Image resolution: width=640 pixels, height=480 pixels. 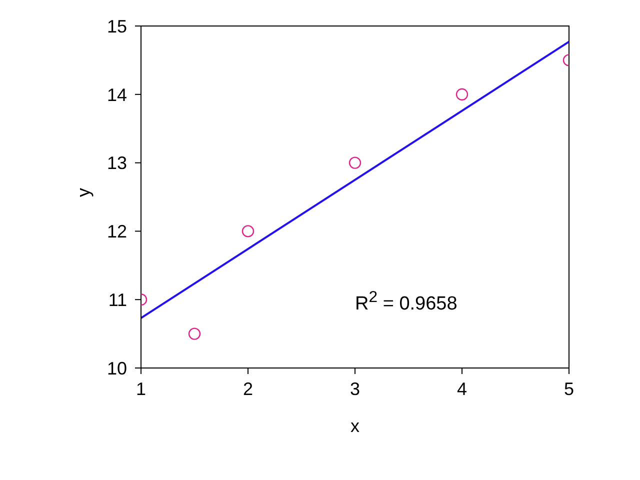 What do you see at coordinates (406, 302) in the screenshot?
I see `annotation: R$^{2}$ = 0.9658` at bounding box center [406, 302].